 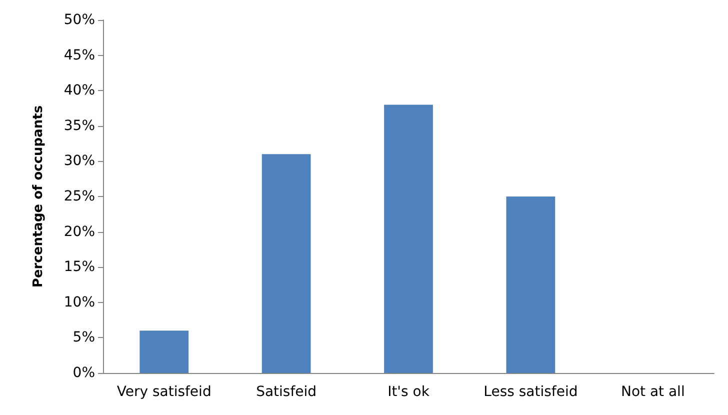 What do you see at coordinates (79, 55) in the screenshot?
I see `y-tick-label: 45%` at bounding box center [79, 55].